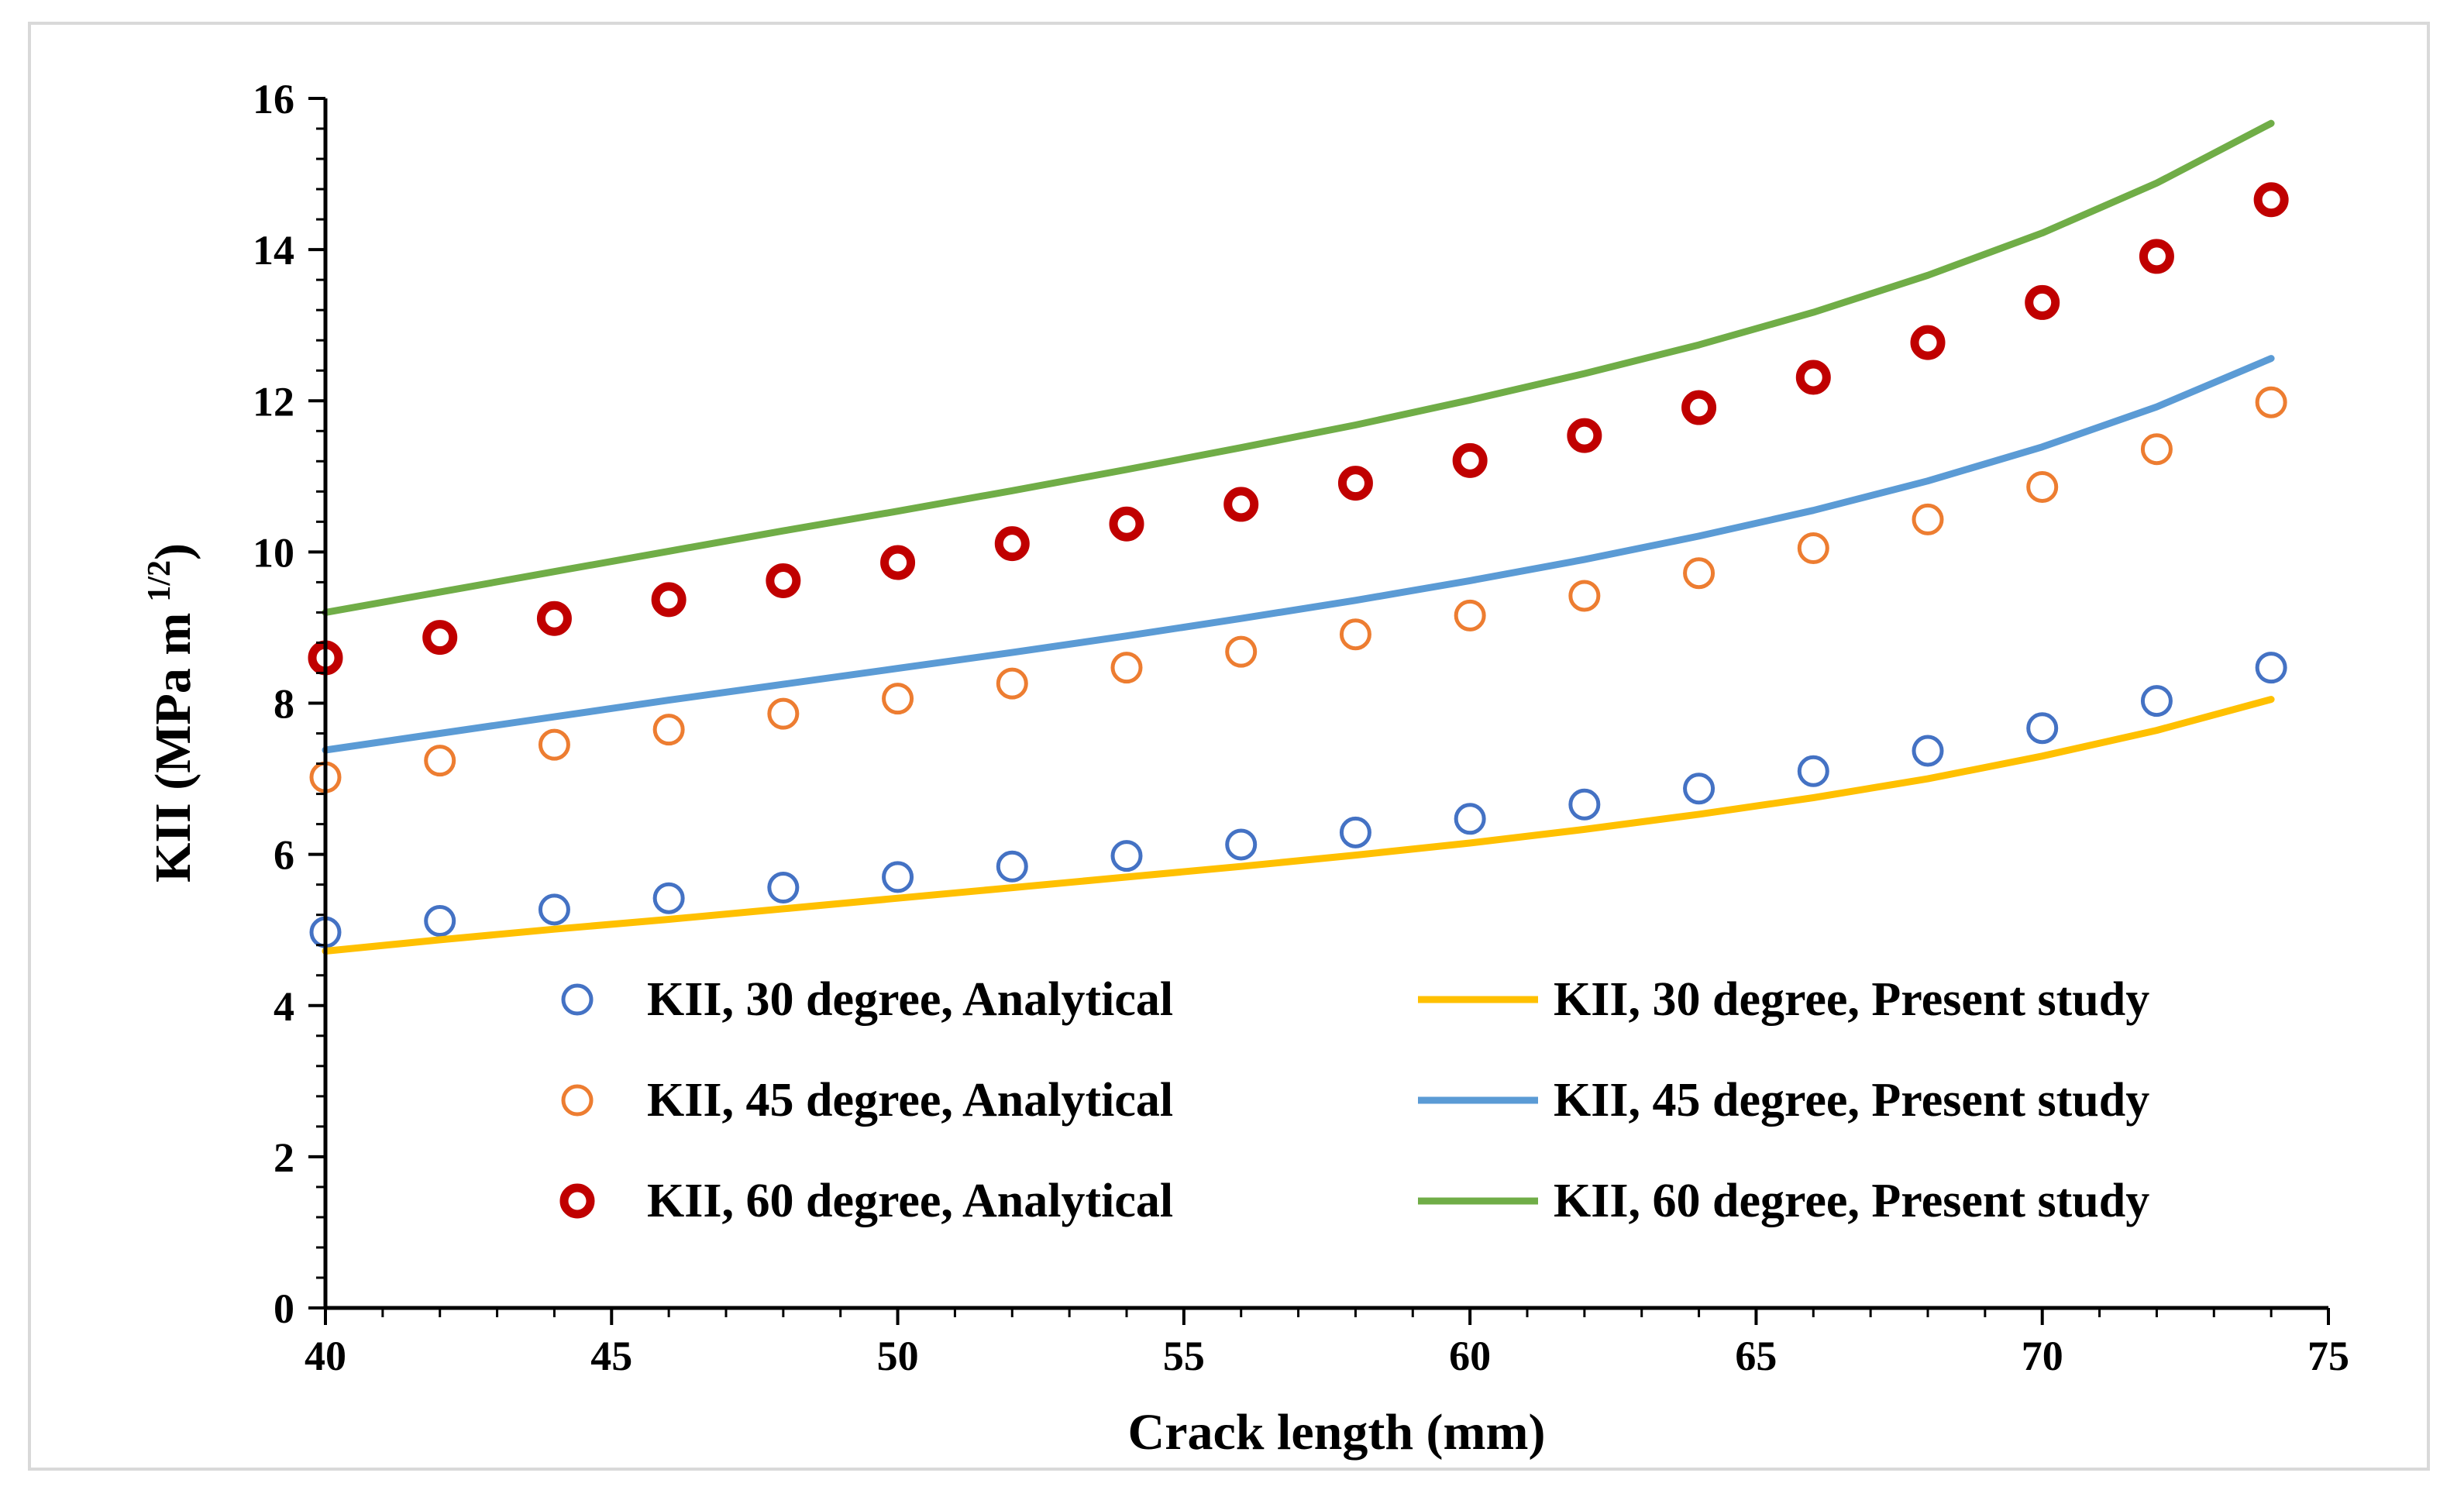 This screenshot has height=1497, width=2464. Describe the element at coordinates (173, 551) in the screenshot. I see `y-axis-title-close: )` at that location.